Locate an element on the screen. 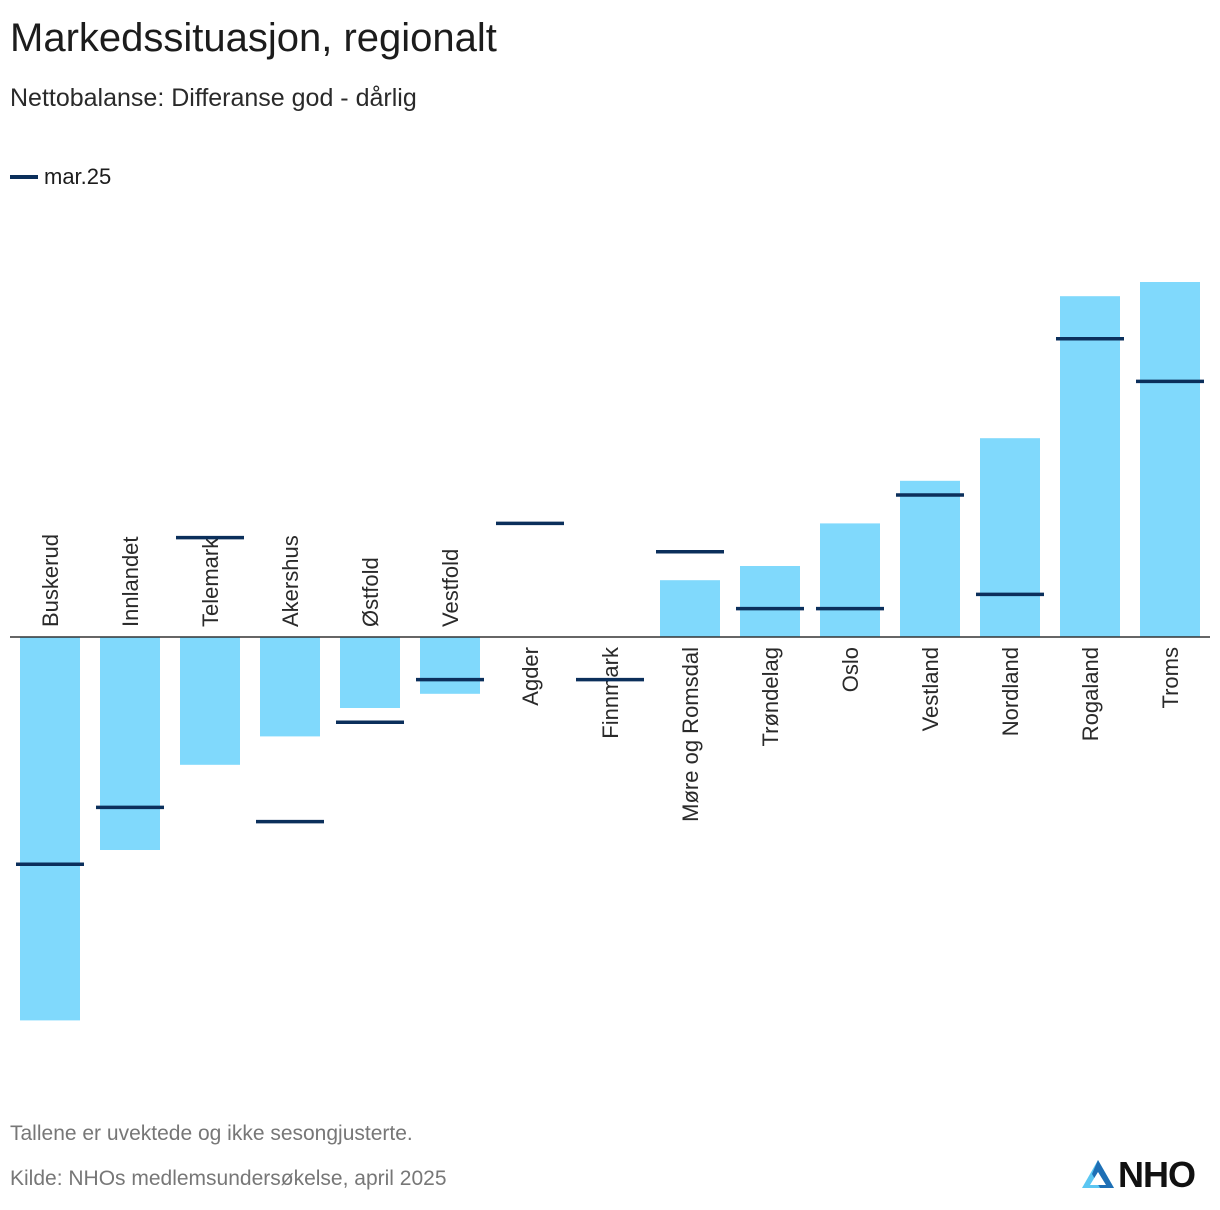 The width and height of the screenshot is (1220, 1210). category-label-10: Oslo is located at coordinates (850, 669).